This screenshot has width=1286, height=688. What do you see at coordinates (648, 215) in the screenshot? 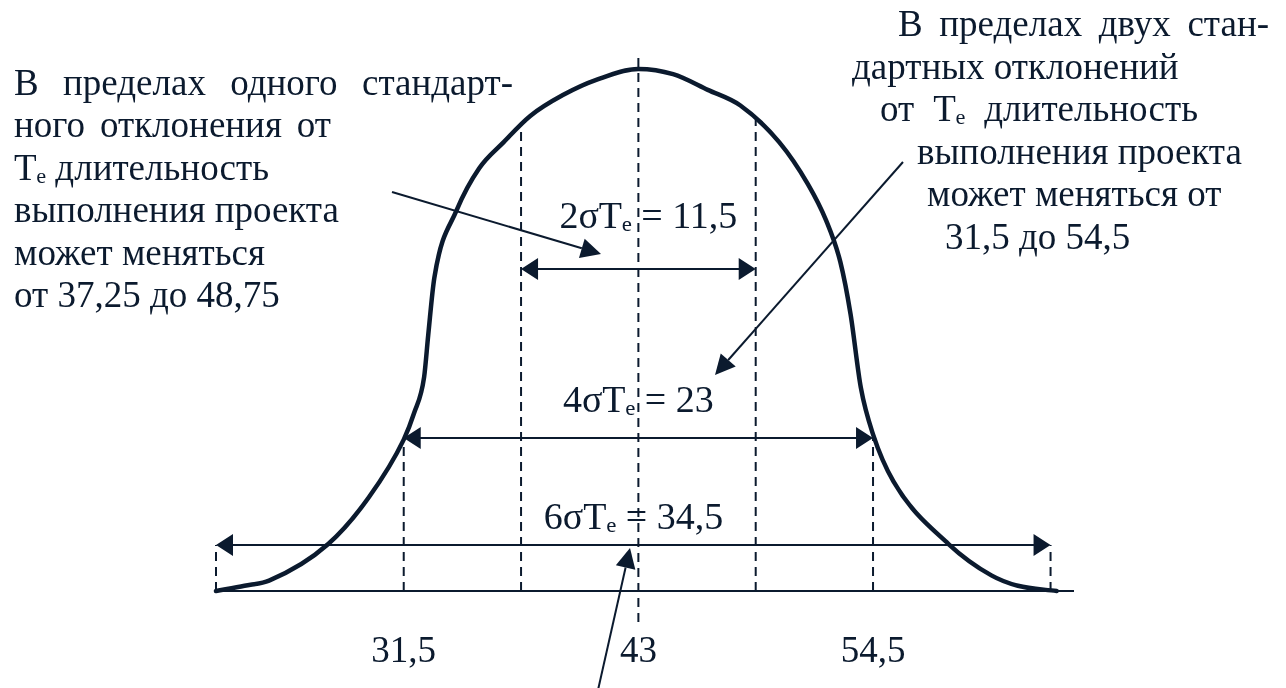
I see `annotation: 2σTₑ = 11,5` at bounding box center [648, 215].